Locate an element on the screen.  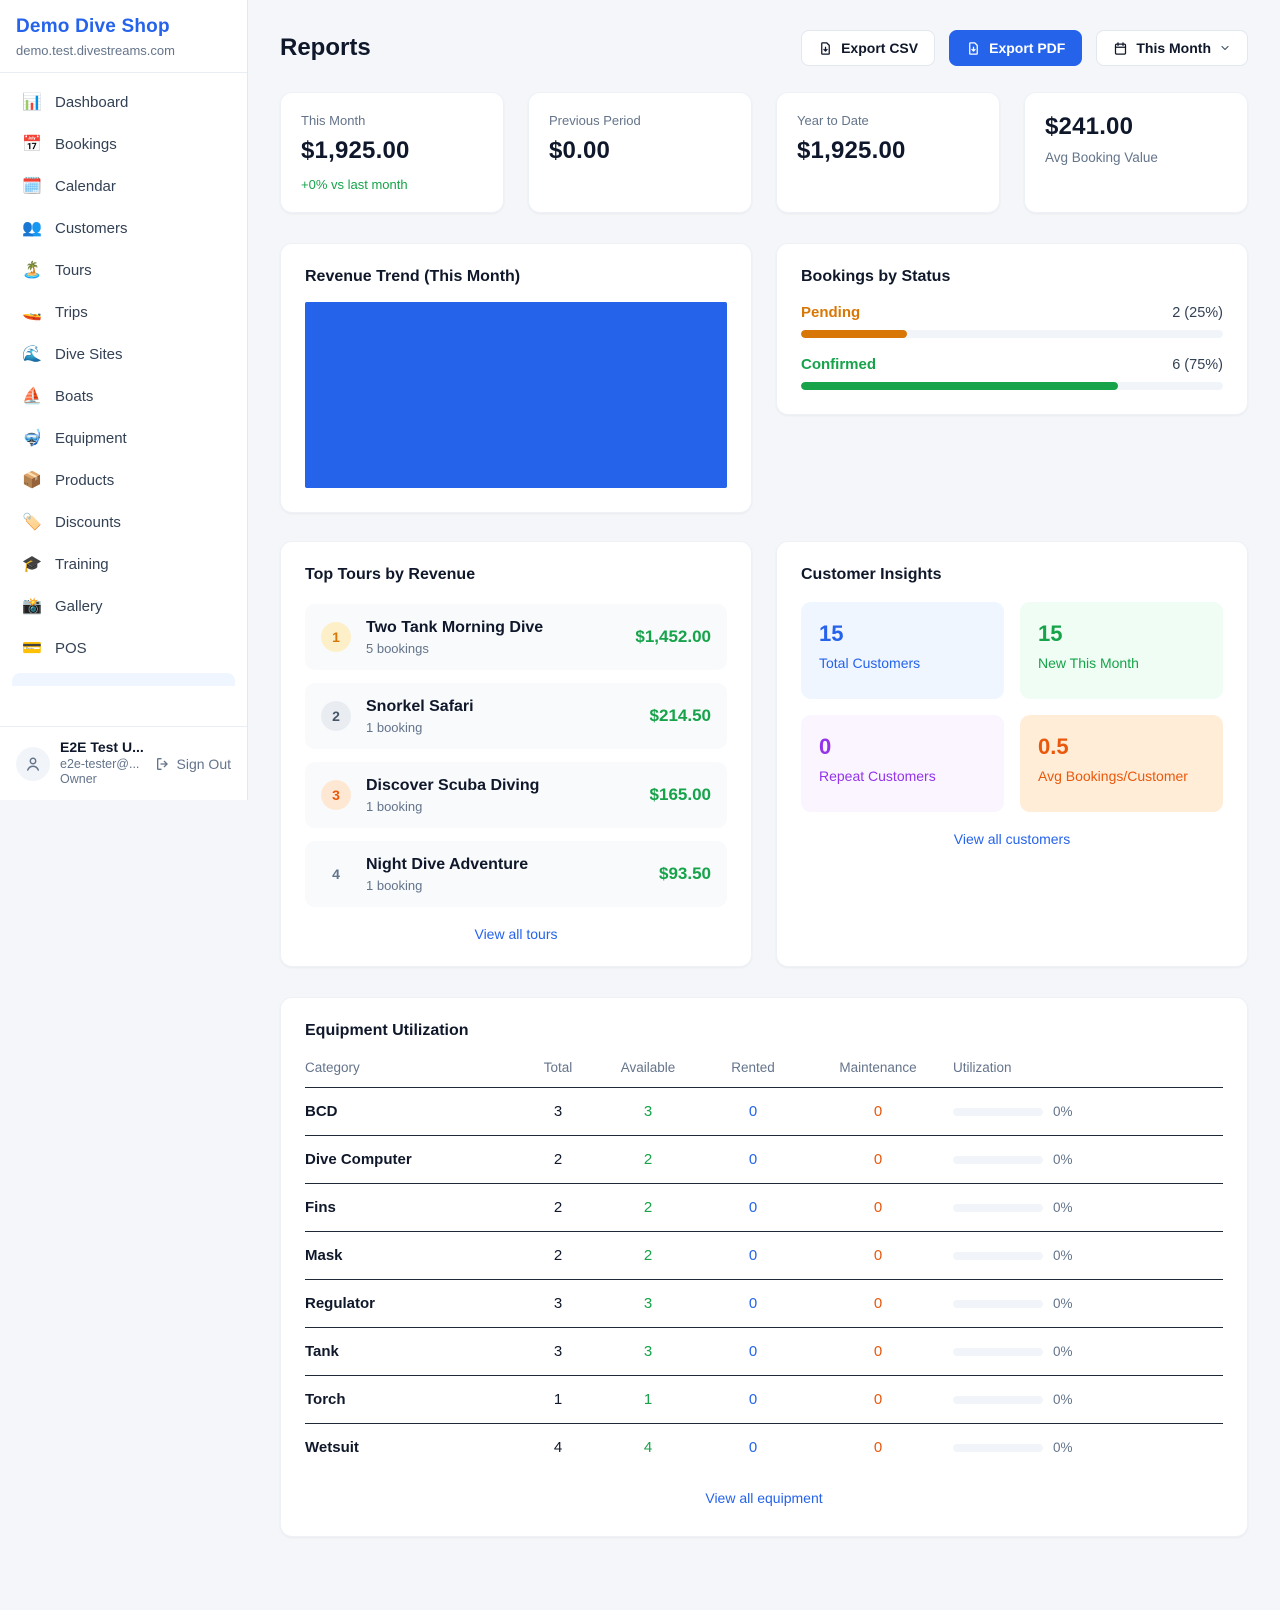
nav-item-label: Dashboard is located at coordinates (92, 102).